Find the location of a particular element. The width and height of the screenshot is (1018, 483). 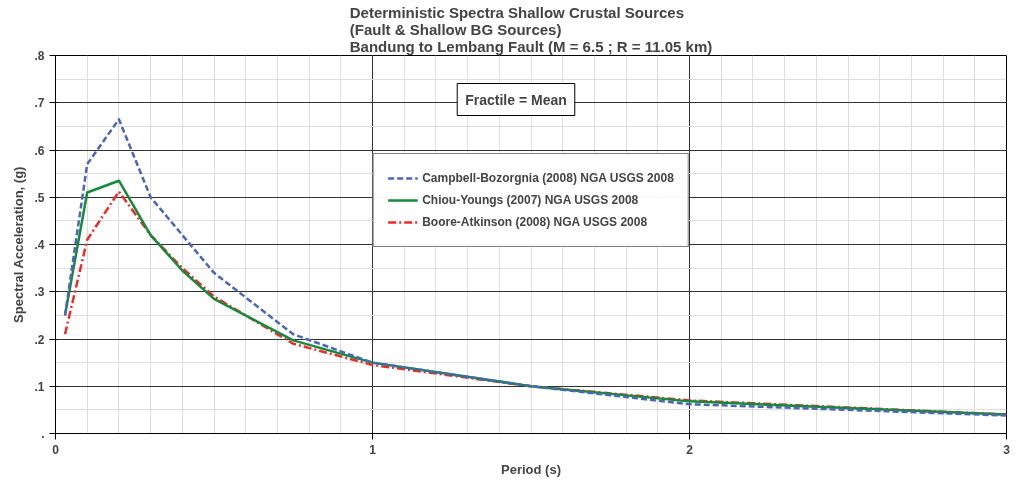

legend-label: Boore-Atkinson (2008) NGA USGS 2008 is located at coordinates (535, 222).